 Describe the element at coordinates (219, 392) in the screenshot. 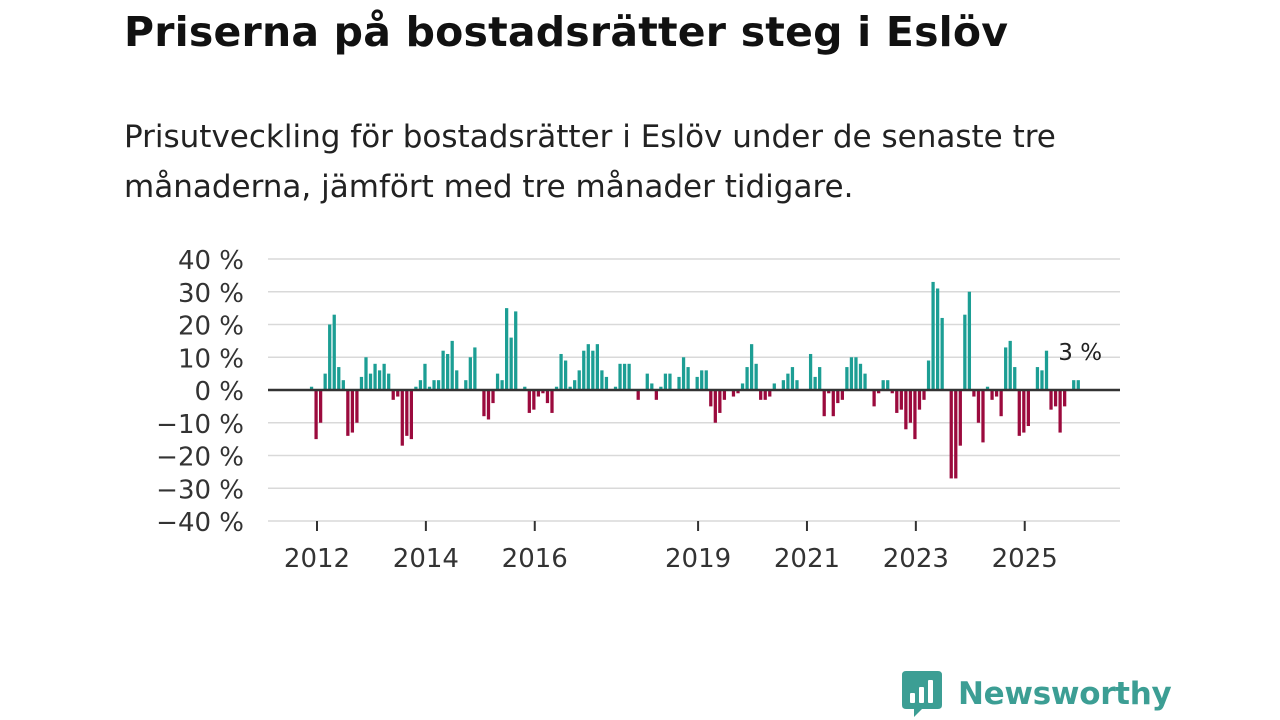

I see `y-tick-label: 0 %` at that location.